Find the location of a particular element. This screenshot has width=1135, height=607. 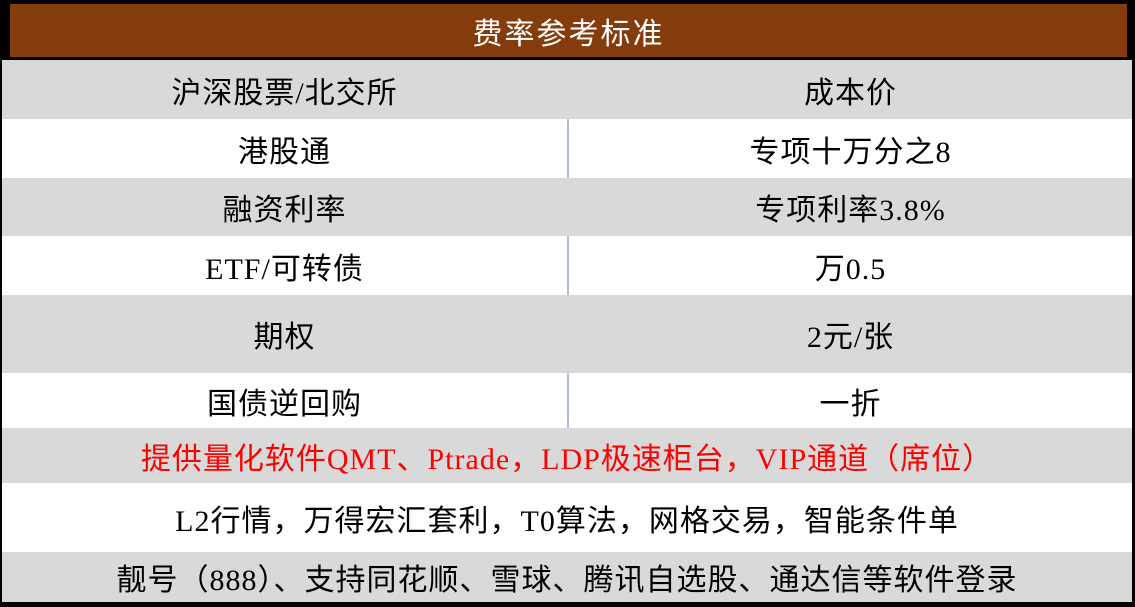

table-row: 沪深股票/北交所 成本价 is located at coordinates (567, 89).